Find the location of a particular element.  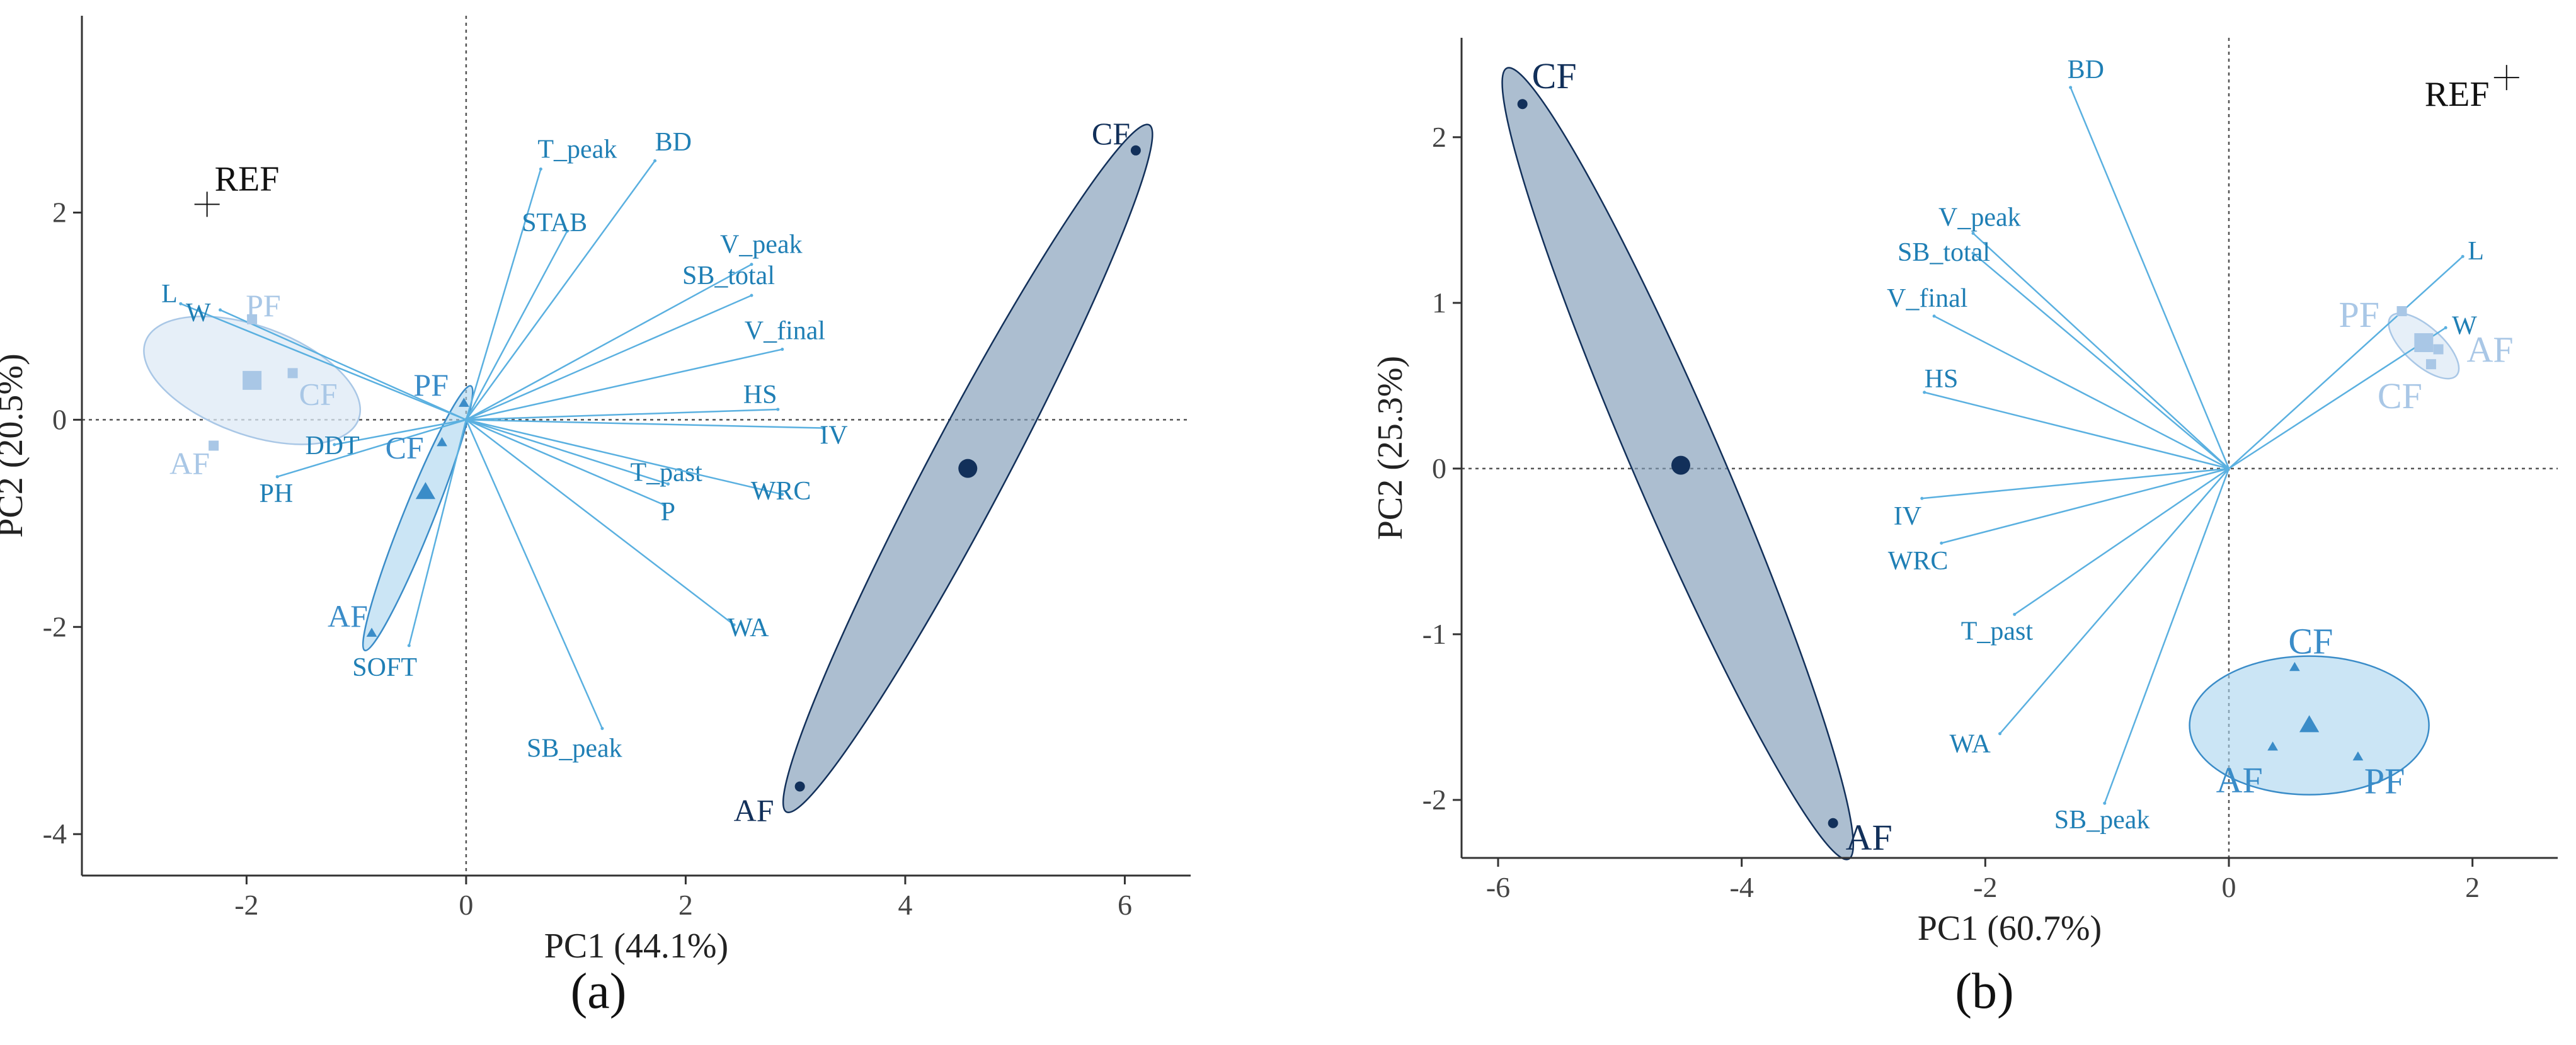

x-tick-label-b: 2 is located at coordinates (2472, 887).